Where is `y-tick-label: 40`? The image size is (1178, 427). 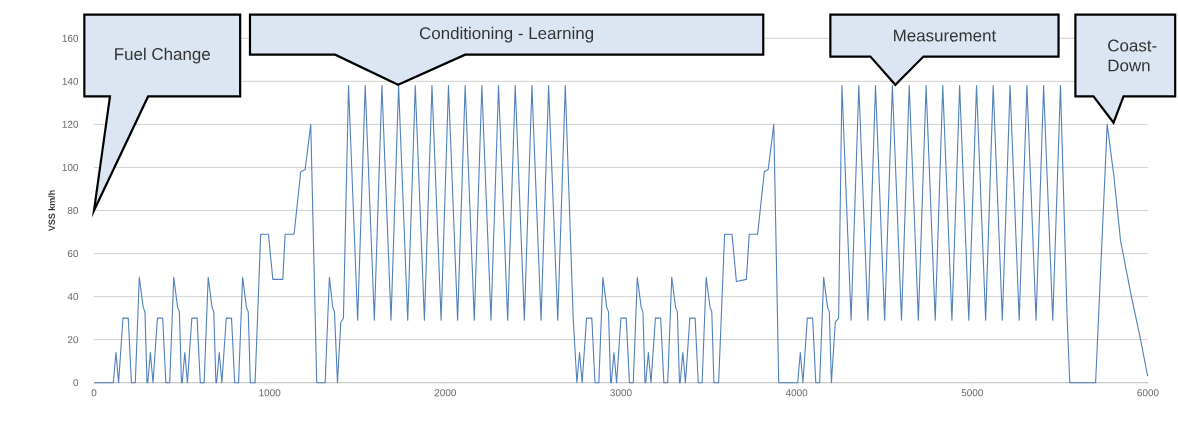
y-tick-label: 40 is located at coordinates (73, 297).